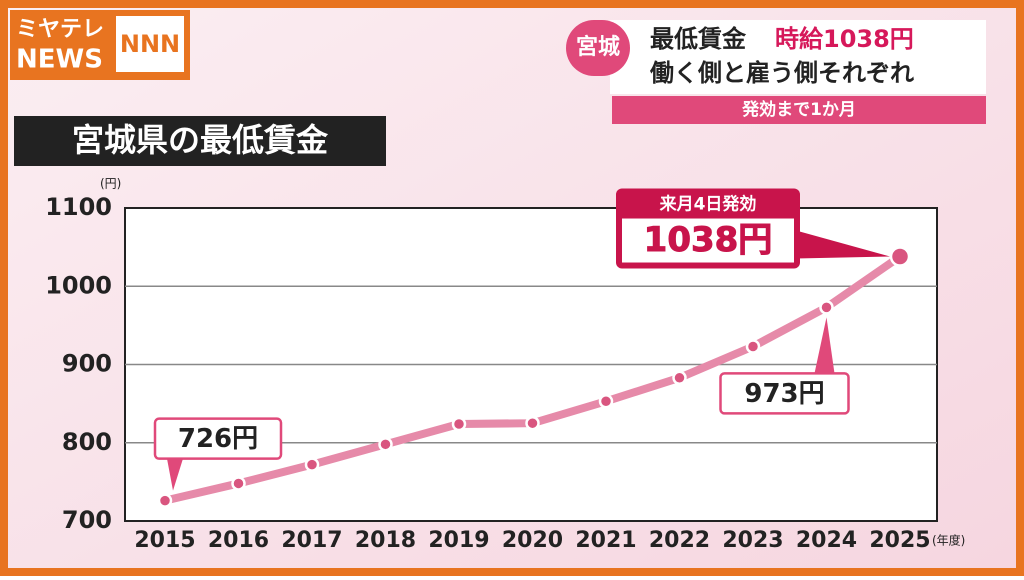 The height and width of the screenshot is (580, 1024). I want to click on headline-2: 時給1038円, so click(844, 39).